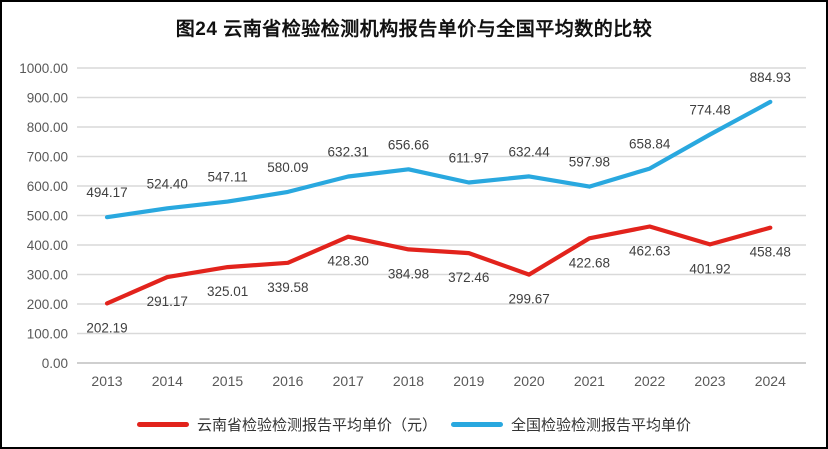 Image resolution: width=828 pixels, height=449 pixels. What do you see at coordinates (650, 144) in the screenshot?
I see `data-label: 658.84` at bounding box center [650, 144].